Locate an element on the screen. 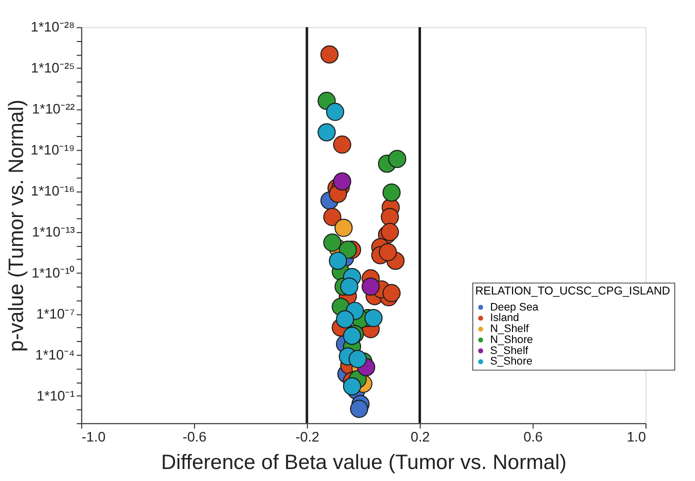 The width and height of the screenshot is (695, 481). x-tick-label: 1.0 is located at coordinates (636, 436).